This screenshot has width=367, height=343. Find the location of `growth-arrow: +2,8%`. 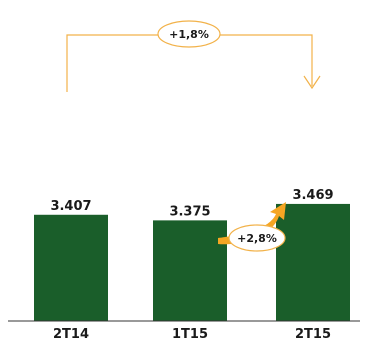

growth-arrow: +2,8% is located at coordinates (252, 227).